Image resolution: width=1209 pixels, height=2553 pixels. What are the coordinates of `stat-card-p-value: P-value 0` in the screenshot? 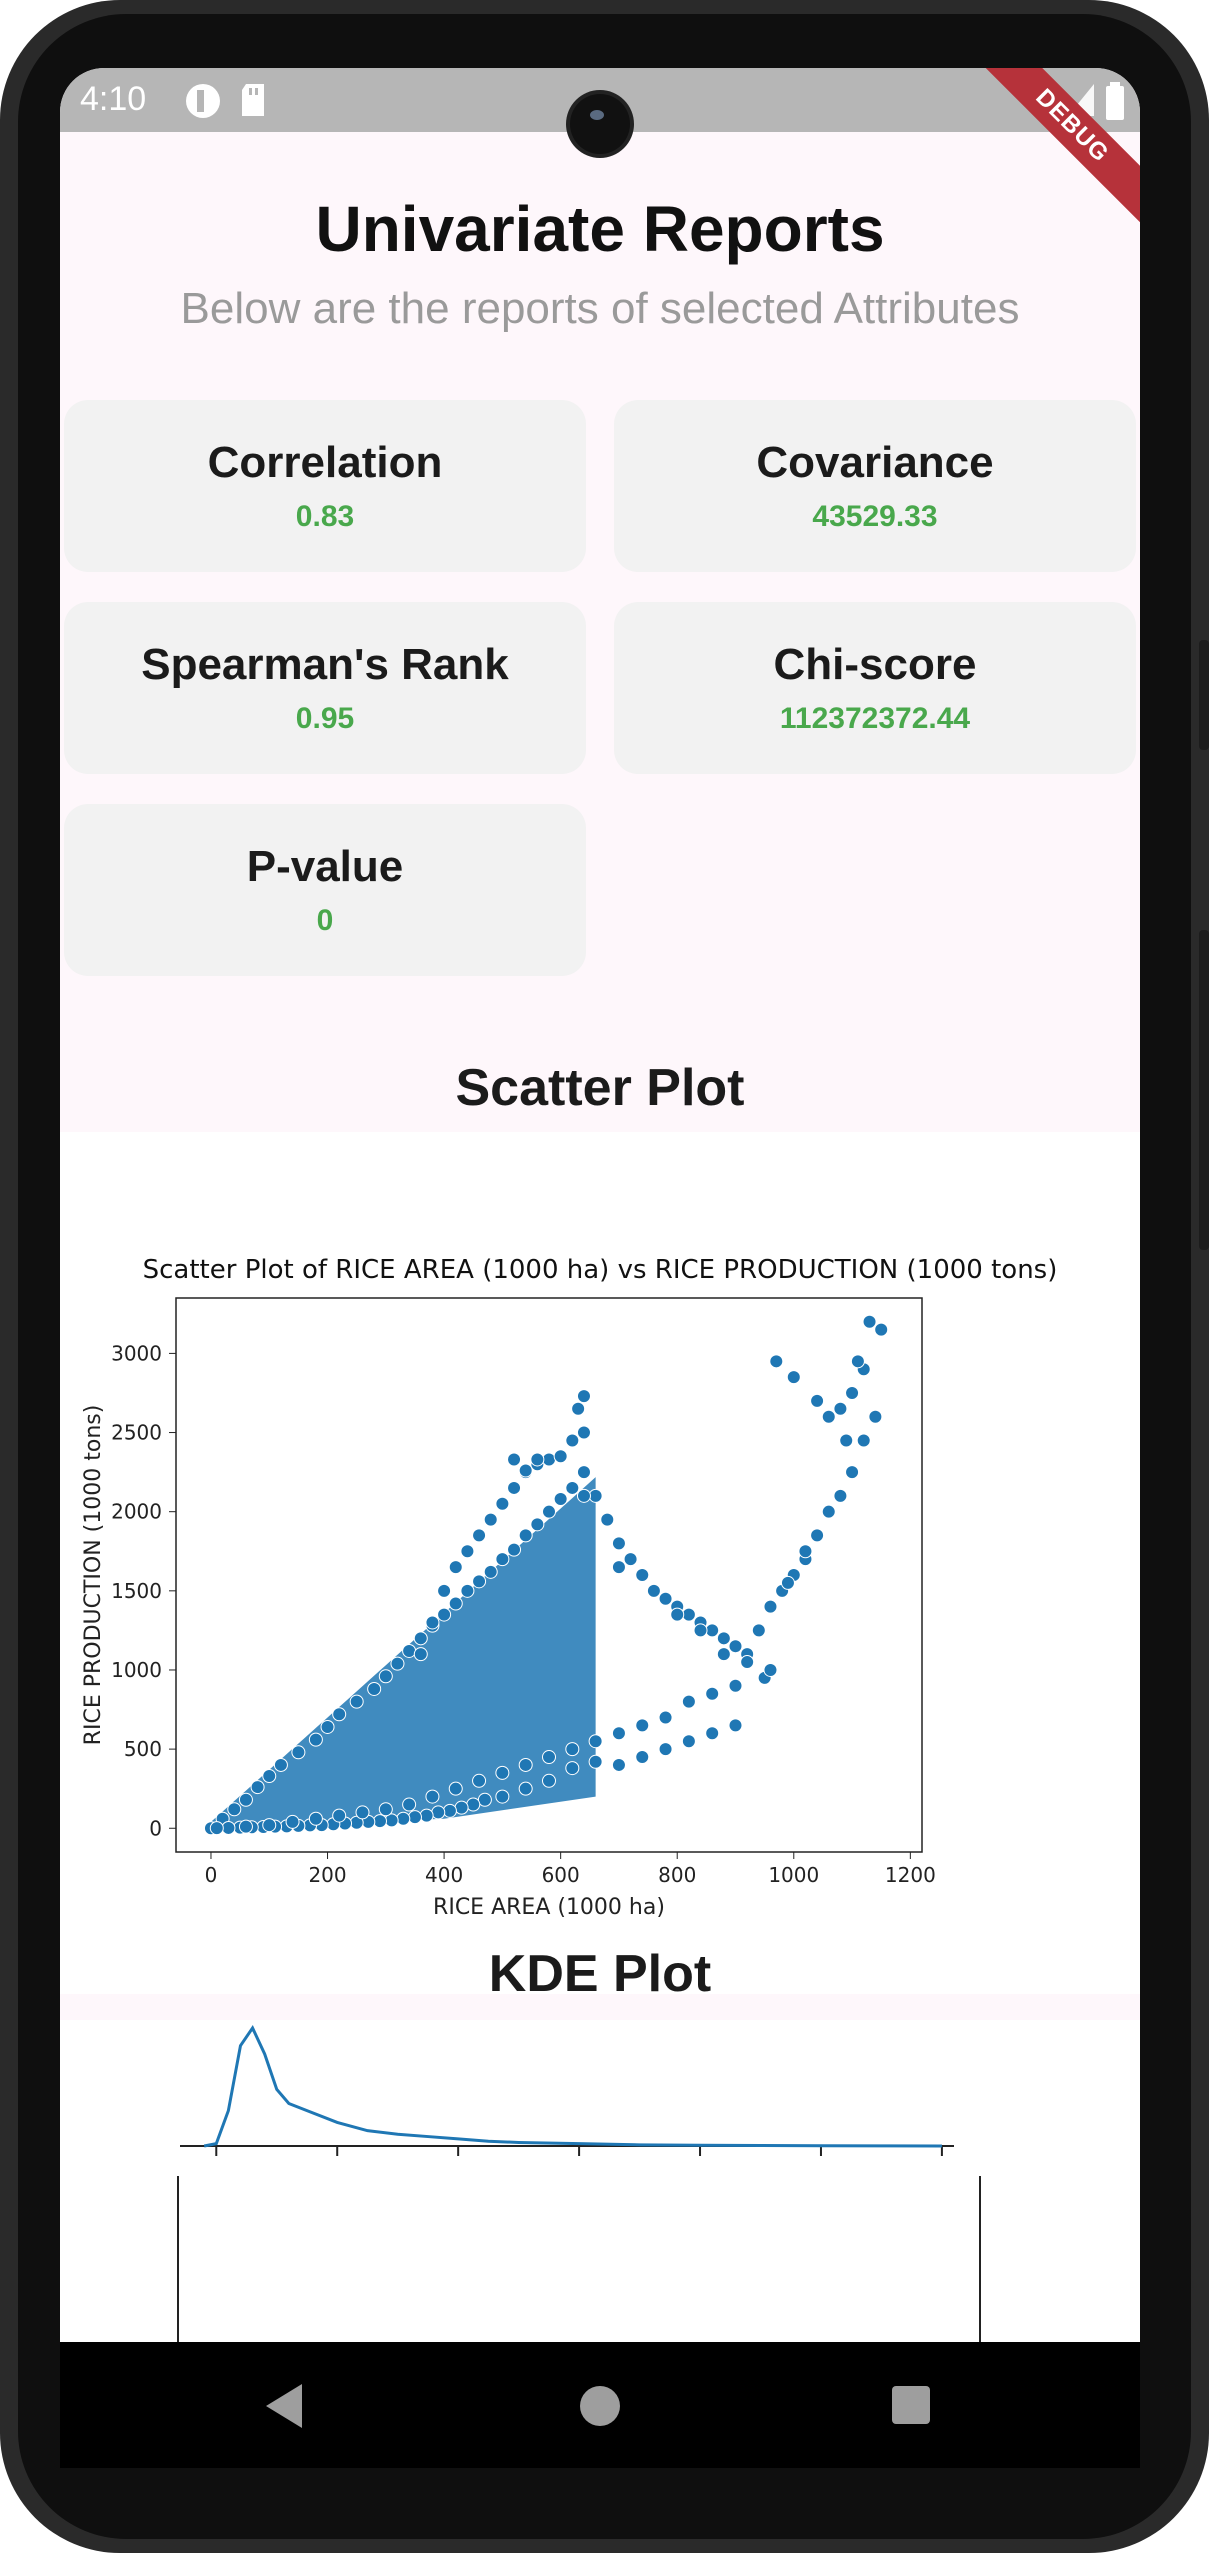 It's located at (325, 890).